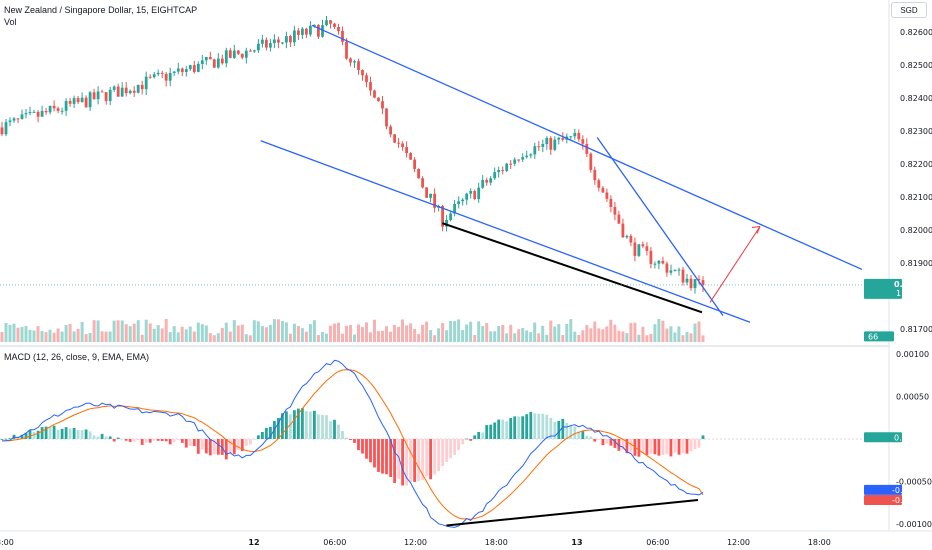 The height and width of the screenshot is (550, 932). What do you see at coordinates (912, 354) in the screenshot?
I see `macd-tick-label: 0.00100` at bounding box center [912, 354].